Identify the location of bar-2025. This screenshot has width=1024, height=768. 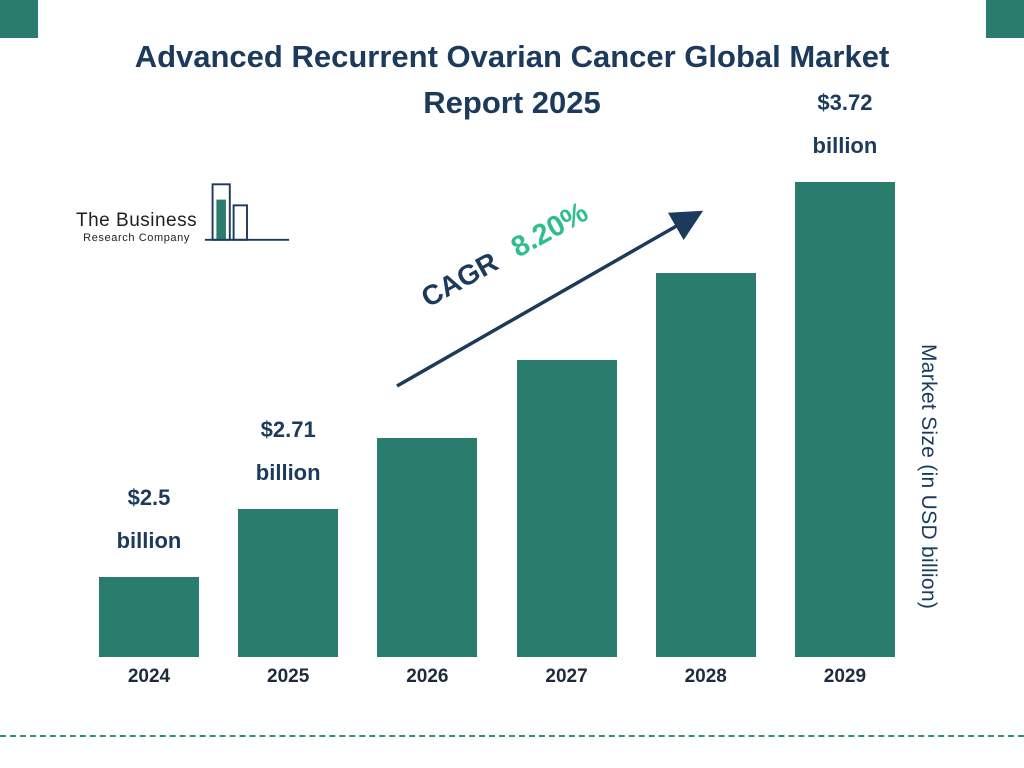
(288, 583).